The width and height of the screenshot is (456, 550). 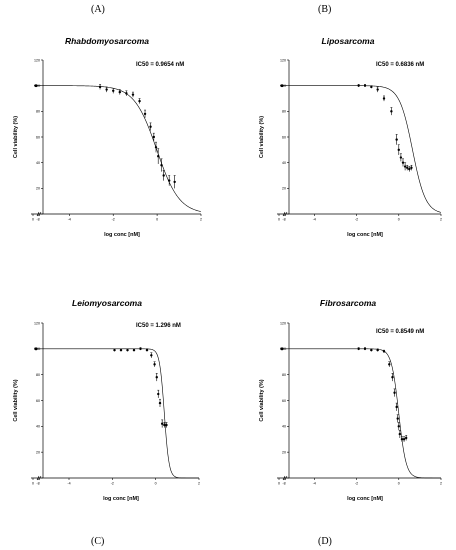 What do you see at coordinates (107, 41) in the screenshot?
I see `chart-title: Rhabdomyosarcoma` at bounding box center [107, 41].